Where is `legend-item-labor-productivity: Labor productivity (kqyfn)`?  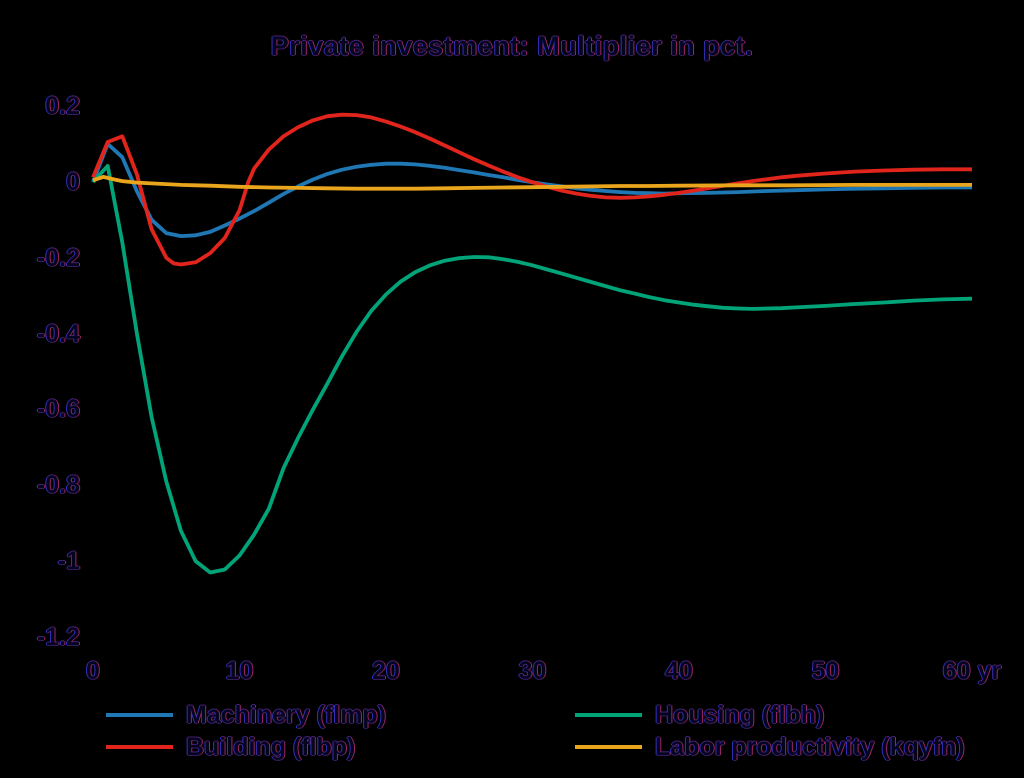 legend-item-labor-productivity: Labor productivity (kqyfn) is located at coordinates (770, 747).